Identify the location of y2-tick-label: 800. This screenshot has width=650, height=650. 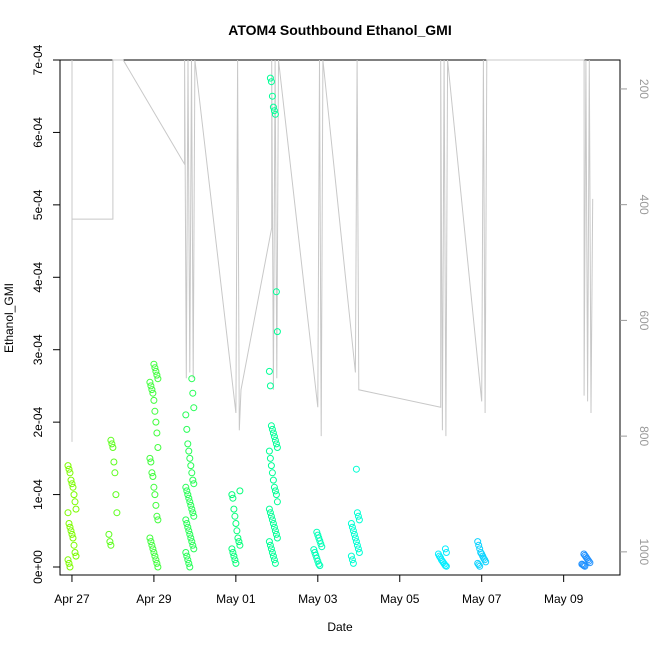
(643, 436).